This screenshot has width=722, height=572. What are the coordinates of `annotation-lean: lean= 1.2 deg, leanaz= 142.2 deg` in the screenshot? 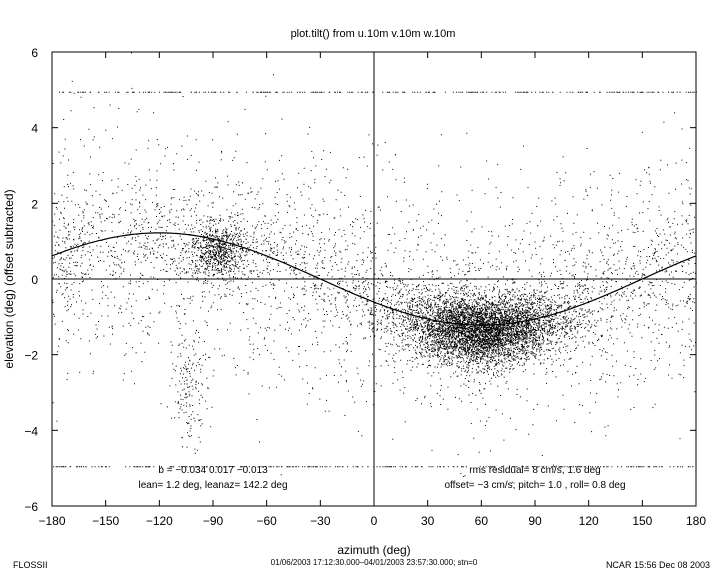 It's located at (212, 485).